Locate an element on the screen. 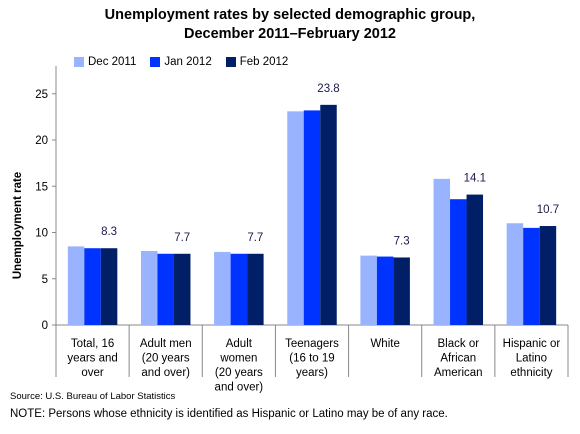  legend-item-dec-2011: Dec 2011 is located at coordinates (105, 62).